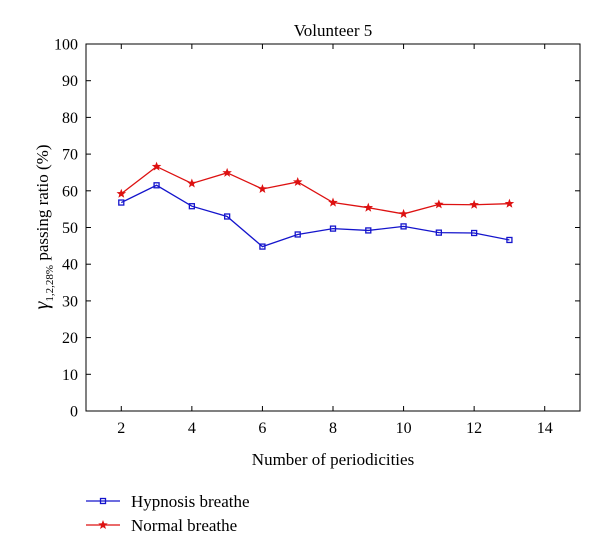 The image size is (600, 560). What do you see at coordinates (50, 283) in the screenshot?
I see `y-axis-title-subscript: 1,2,28%` at bounding box center [50, 283].